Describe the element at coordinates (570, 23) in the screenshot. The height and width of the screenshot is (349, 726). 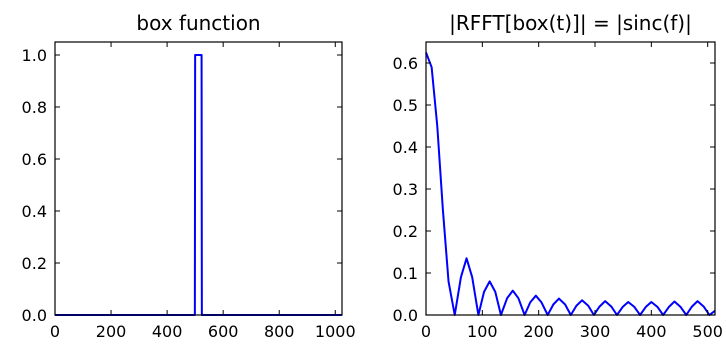
I see `chart-title: |RFFT[box(t)]| = |sinc(f)|` at that location.